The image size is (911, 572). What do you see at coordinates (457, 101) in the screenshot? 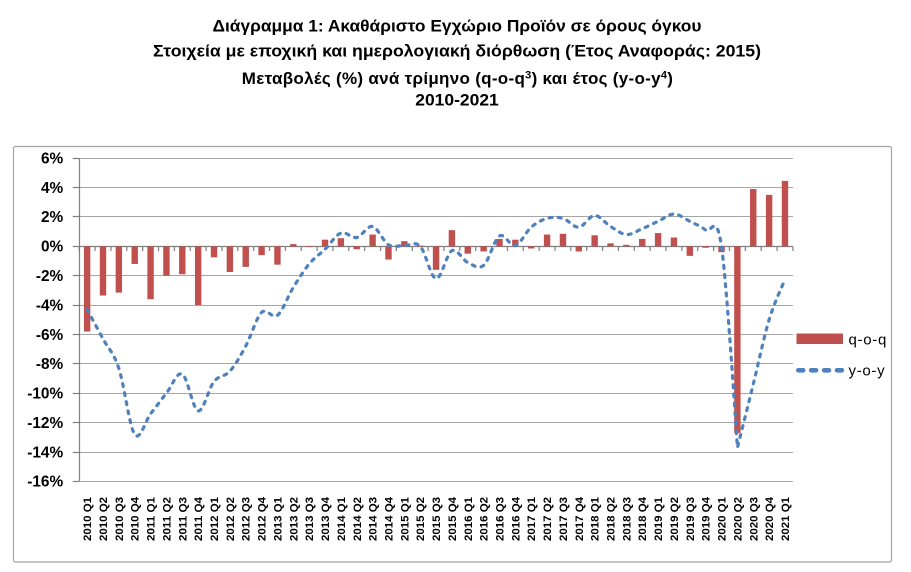
I see `svg-text: 2010-2021` at bounding box center [457, 101].